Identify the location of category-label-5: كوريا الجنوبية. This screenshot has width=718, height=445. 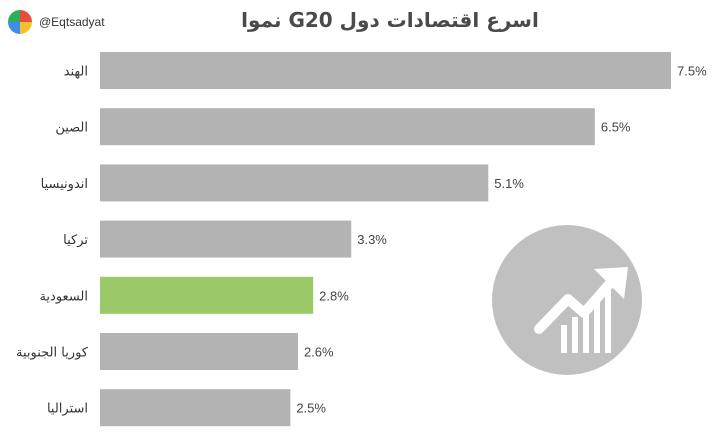
(52, 353).